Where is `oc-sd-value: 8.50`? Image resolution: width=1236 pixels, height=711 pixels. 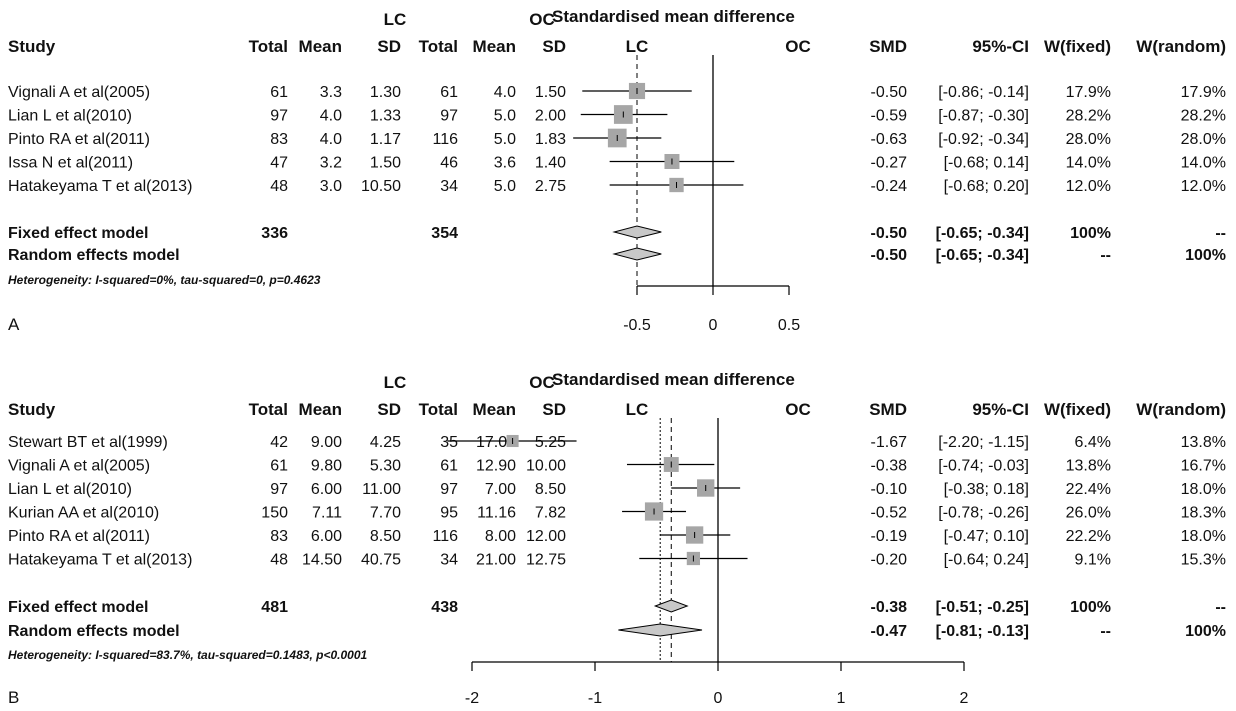 oc-sd-value: 8.50 is located at coordinates (550, 489).